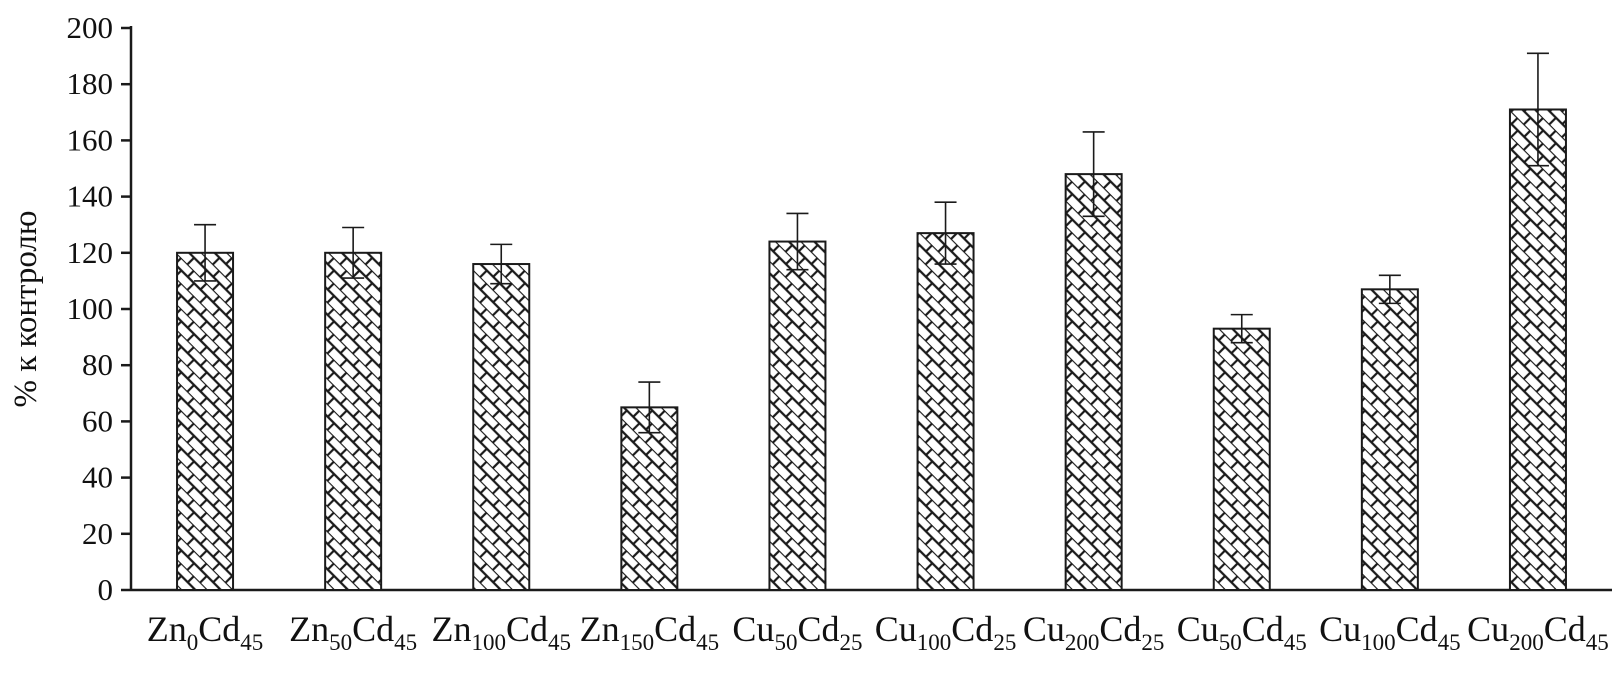  I want to click on x-category-label: Cu200Cd45, so click(1538, 632).